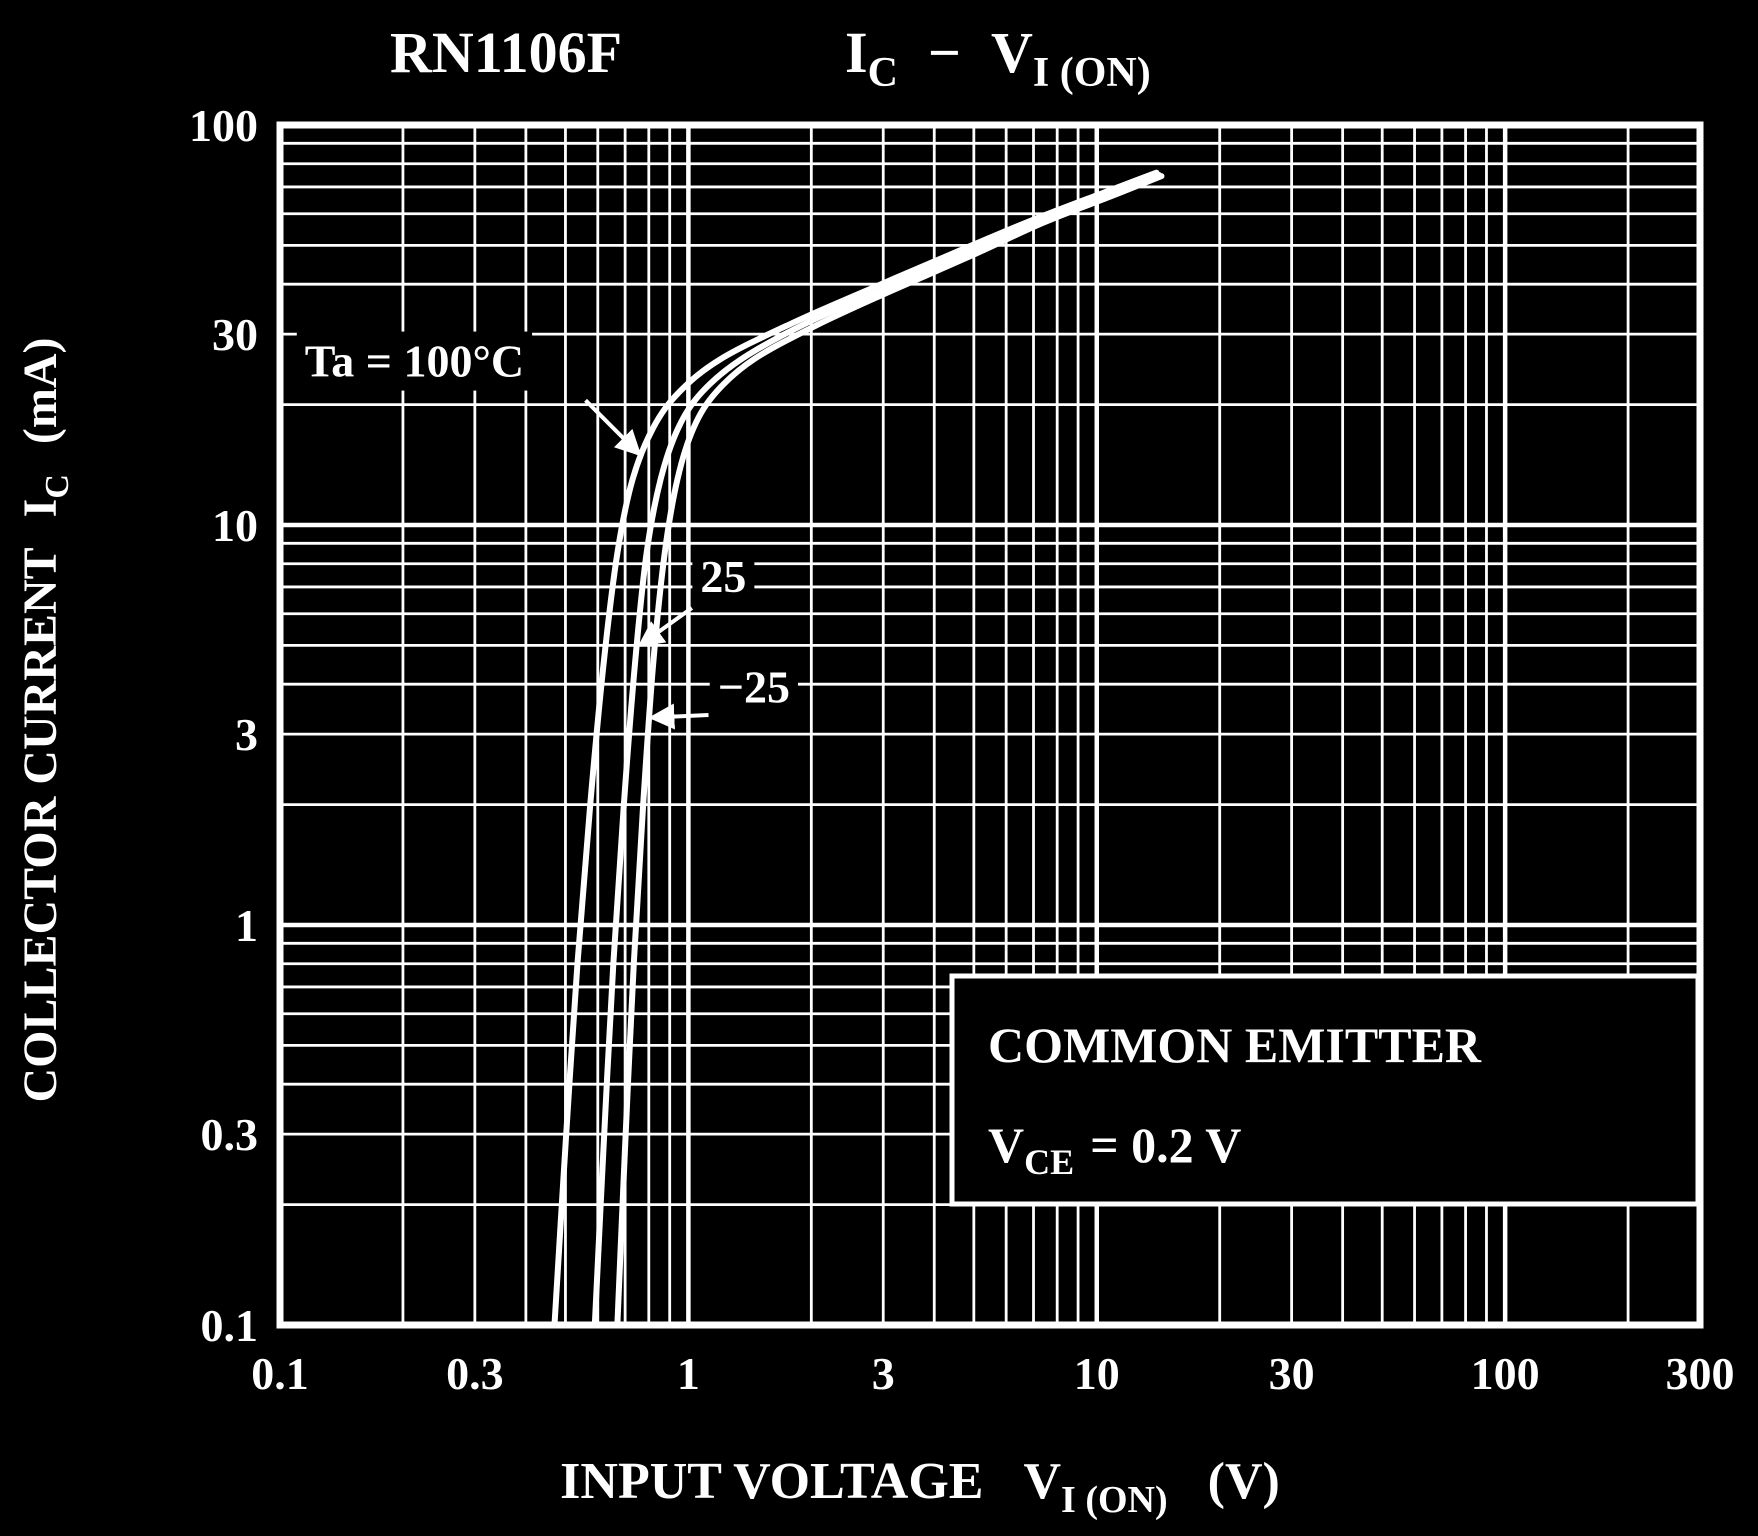 This screenshot has width=1758, height=1536. I want to click on vce-symbol: V, so click(1006, 1145).